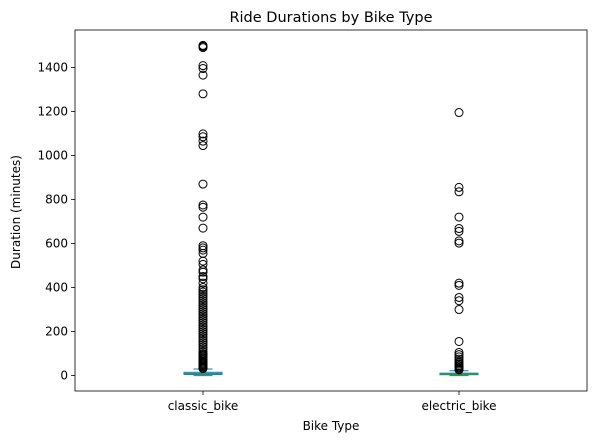 This screenshot has height=447, width=596. What do you see at coordinates (458, 406) in the screenshot?
I see `x-tick-label: electric_bike` at bounding box center [458, 406].